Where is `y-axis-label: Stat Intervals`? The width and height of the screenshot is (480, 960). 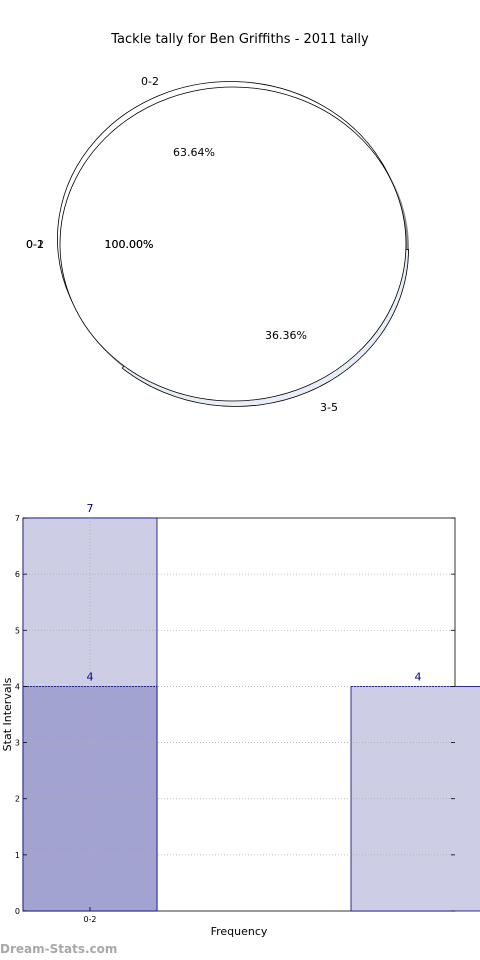
y-axis-label: Stat Intervals is located at coordinates (7, 714).